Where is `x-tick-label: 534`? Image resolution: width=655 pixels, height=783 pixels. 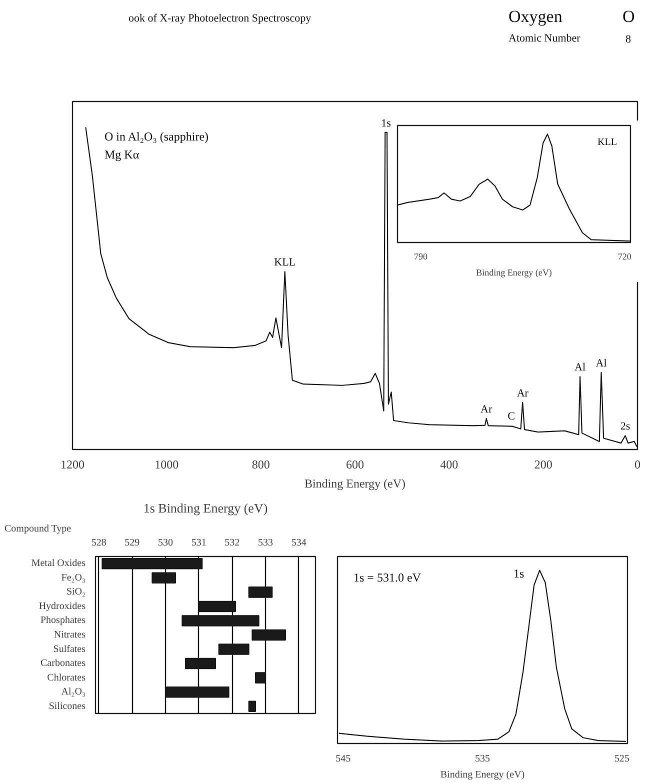 x-tick-label: 534 is located at coordinates (298, 543).